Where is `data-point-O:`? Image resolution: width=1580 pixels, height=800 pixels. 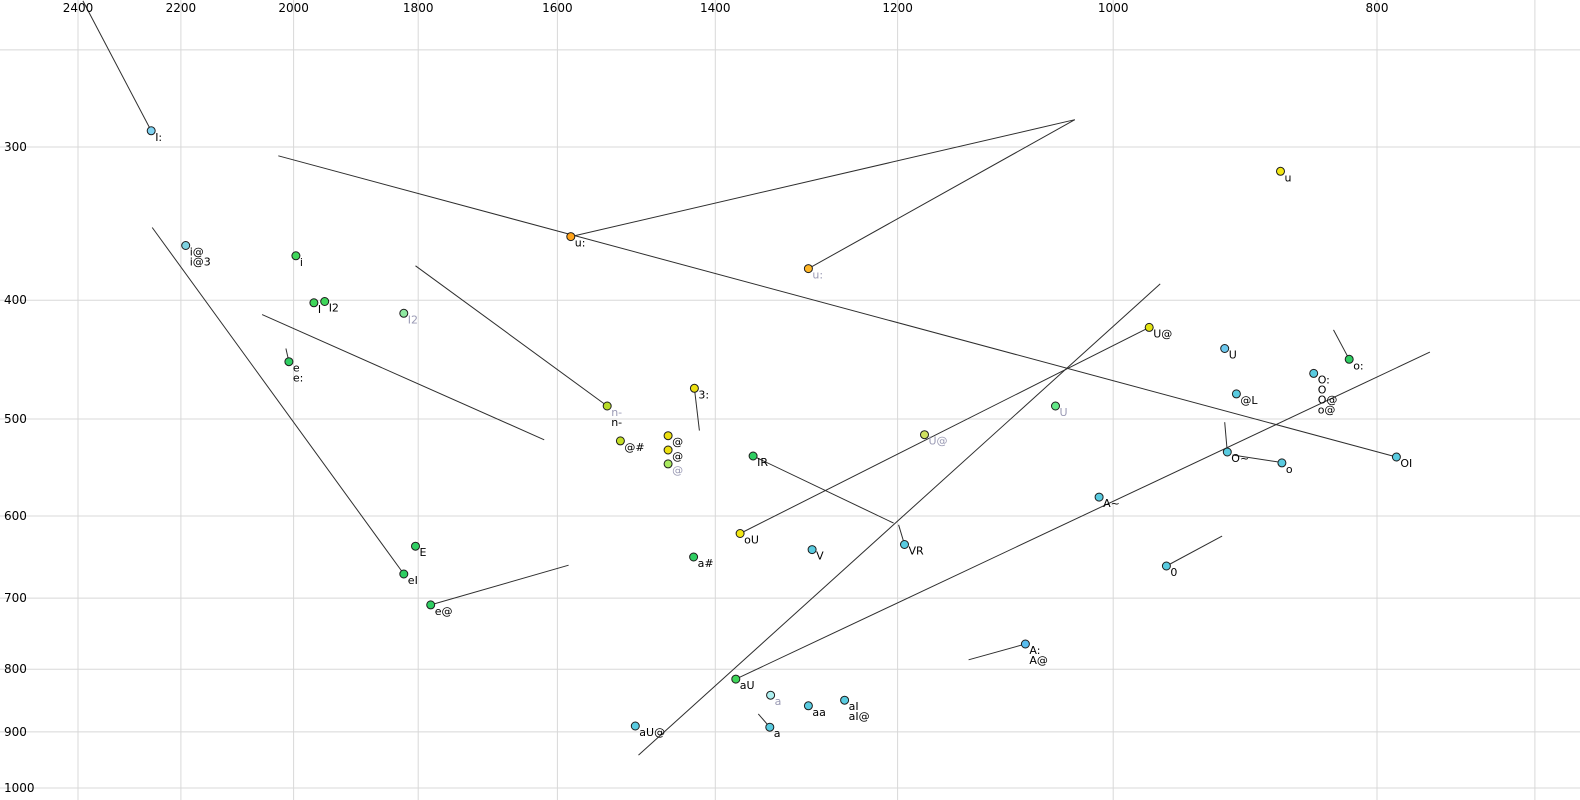 data-point-O: is located at coordinates (1314, 373).